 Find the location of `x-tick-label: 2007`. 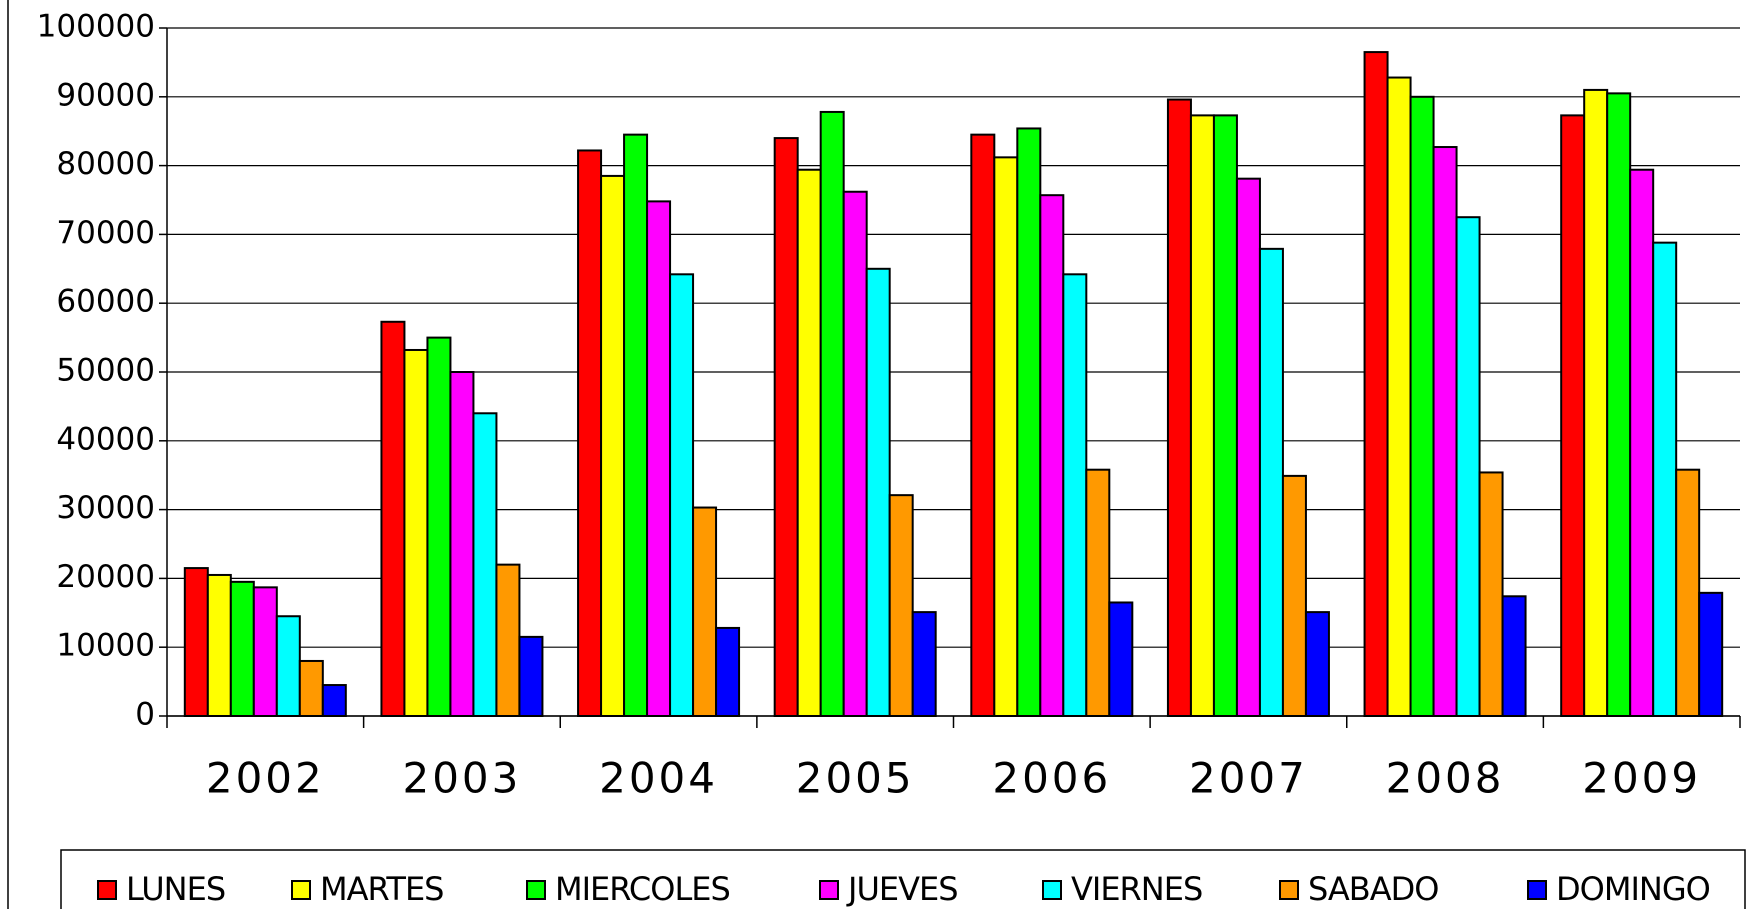

x-tick-label: 2007 is located at coordinates (1248, 778).